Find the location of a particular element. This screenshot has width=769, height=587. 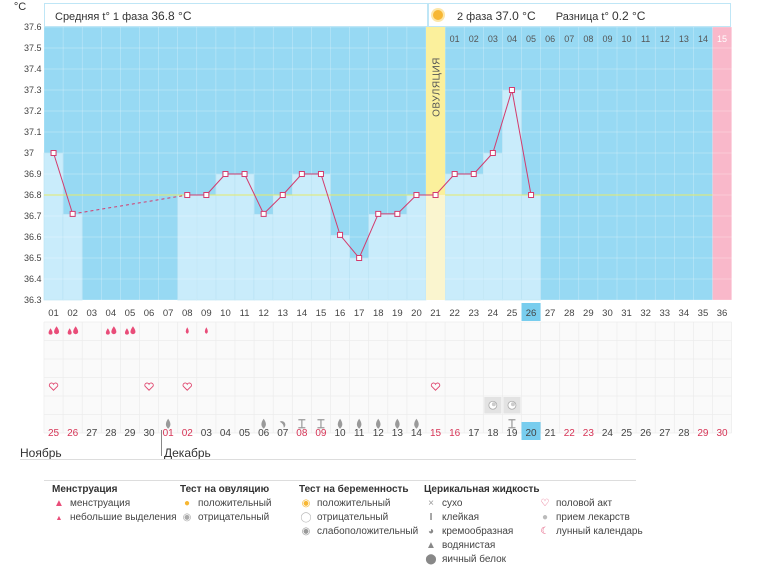

month-separator is located at coordinates (161, 443).